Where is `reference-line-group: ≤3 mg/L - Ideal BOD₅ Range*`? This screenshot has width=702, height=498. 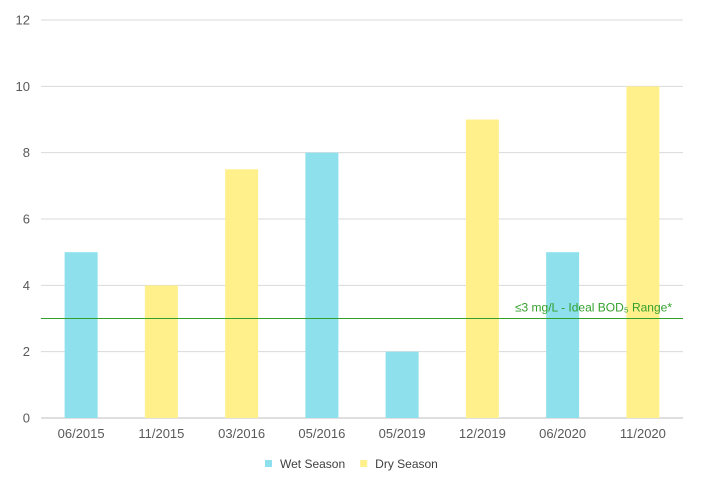
reference-line-group: ≤3 mg/L - Ideal BOD₅ Range* is located at coordinates (362, 310).